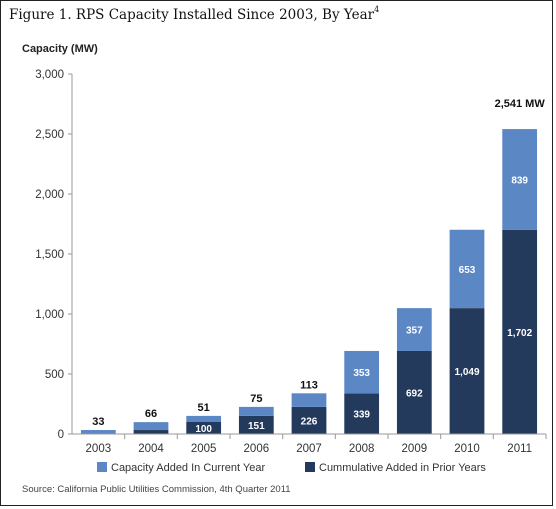  What do you see at coordinates (256, 399) in the screenshot?
I see `bar-label-current-year: 75` at bounding box center [256, 399].